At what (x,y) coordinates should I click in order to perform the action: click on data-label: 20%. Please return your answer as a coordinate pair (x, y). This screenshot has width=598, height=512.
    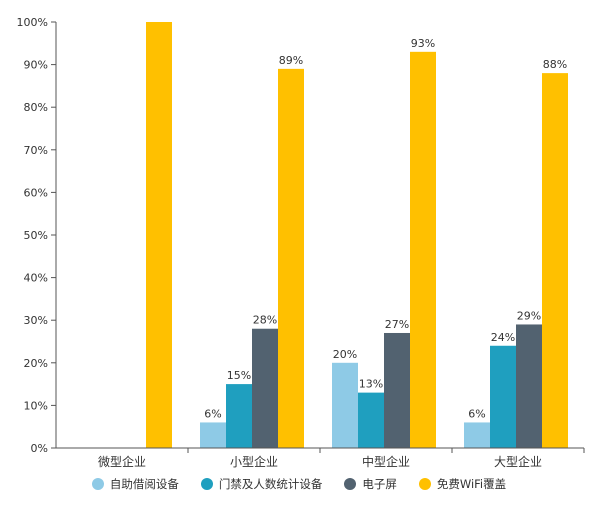
    Looking at the image, I should click on (345, 354).